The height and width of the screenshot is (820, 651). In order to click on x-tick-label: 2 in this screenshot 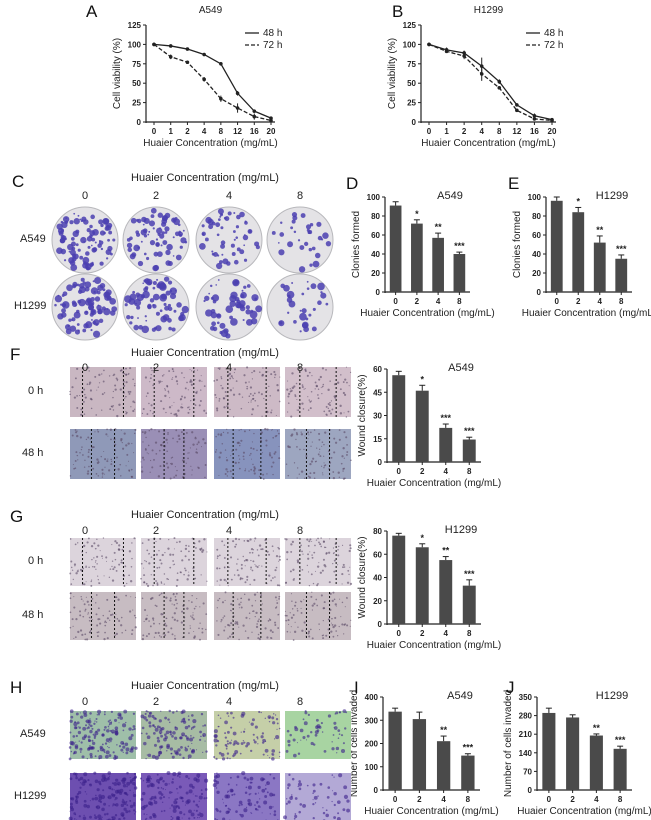, I will do `click(572, 799)`.